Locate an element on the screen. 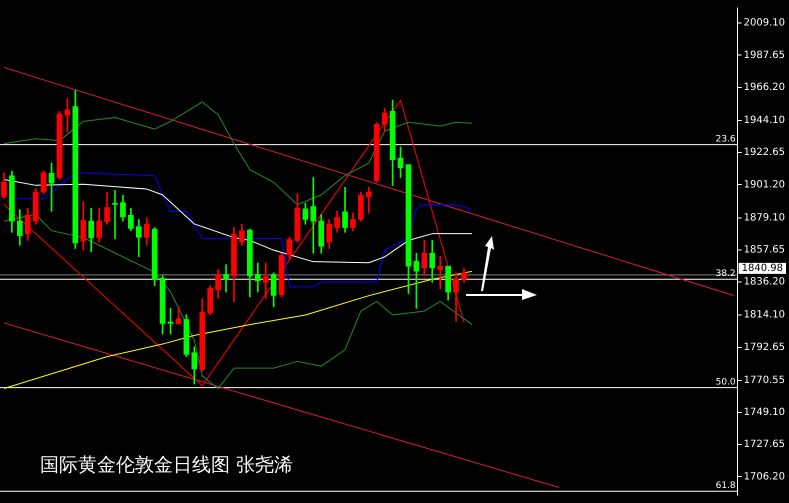 This screenshot has height=503, width=789. y-tick-label: 1901.20 is located at coordinates (765, 184).